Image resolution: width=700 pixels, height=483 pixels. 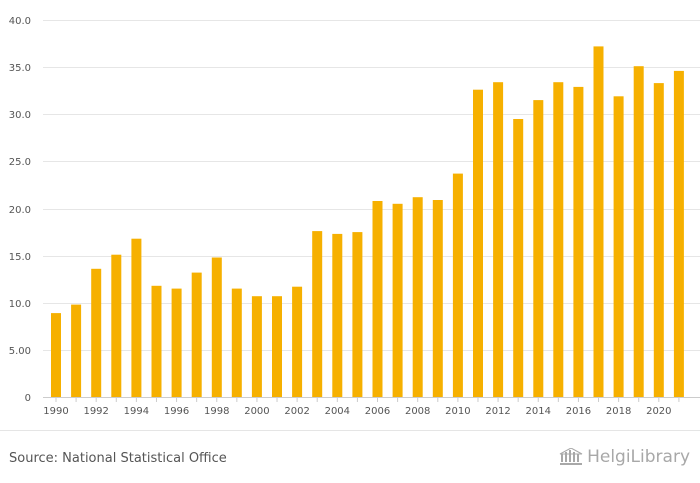 I want to click on y-tick-label: 0, so click(x=28, y=398).